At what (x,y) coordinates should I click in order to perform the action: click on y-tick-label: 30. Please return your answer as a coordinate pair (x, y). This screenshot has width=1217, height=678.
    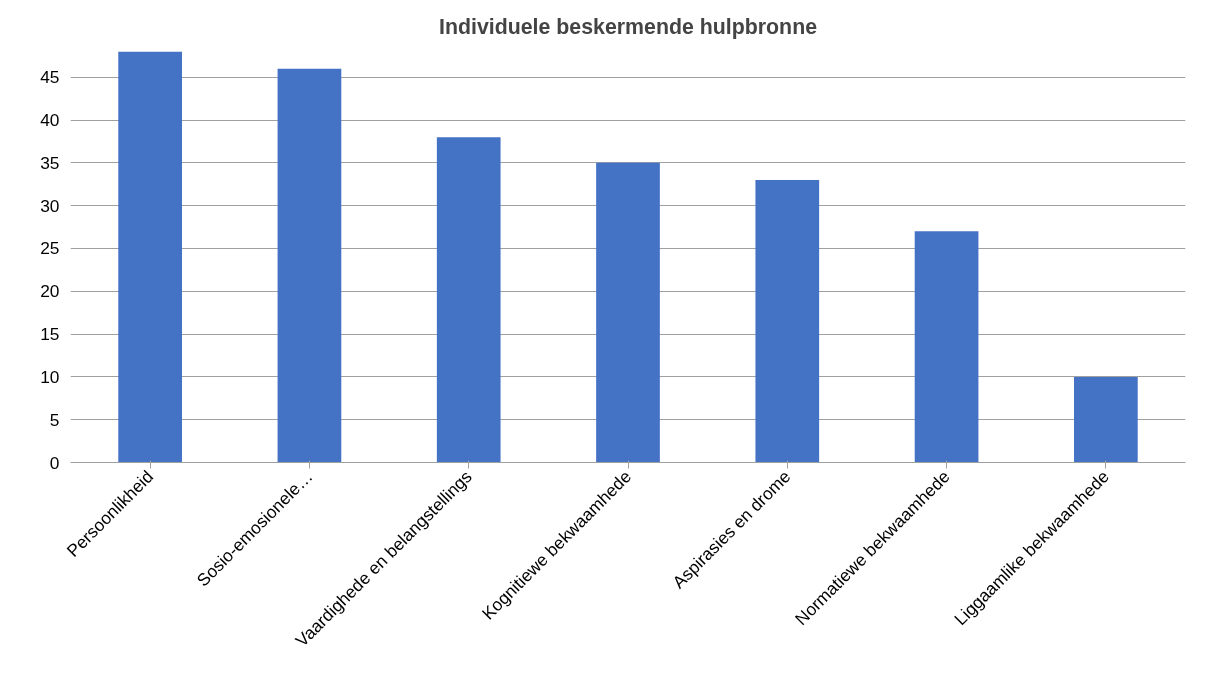
    Looking at the image, I should click on (50, 205).